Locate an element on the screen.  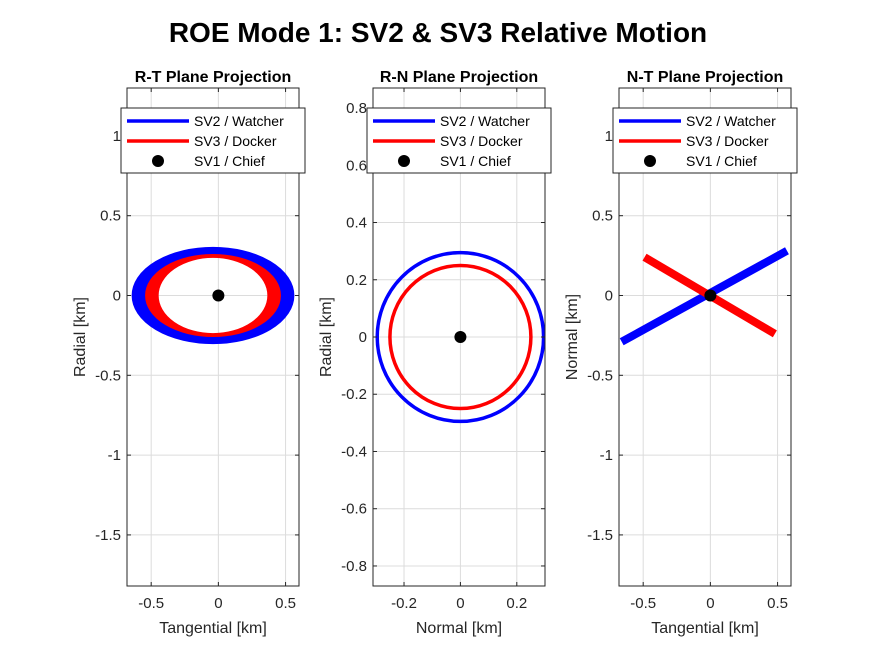
x-axis-label: Normal [km] is located at coordinates (459, 628).